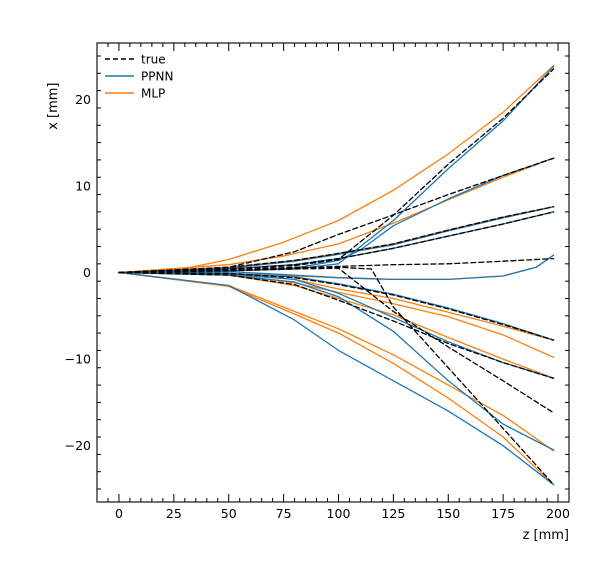 Image resolution: width=598 pixels, height=579 pixels. Describe the element at coordinates (153, 60) in the screenshot. I see `legend-label-true: true` at that location.